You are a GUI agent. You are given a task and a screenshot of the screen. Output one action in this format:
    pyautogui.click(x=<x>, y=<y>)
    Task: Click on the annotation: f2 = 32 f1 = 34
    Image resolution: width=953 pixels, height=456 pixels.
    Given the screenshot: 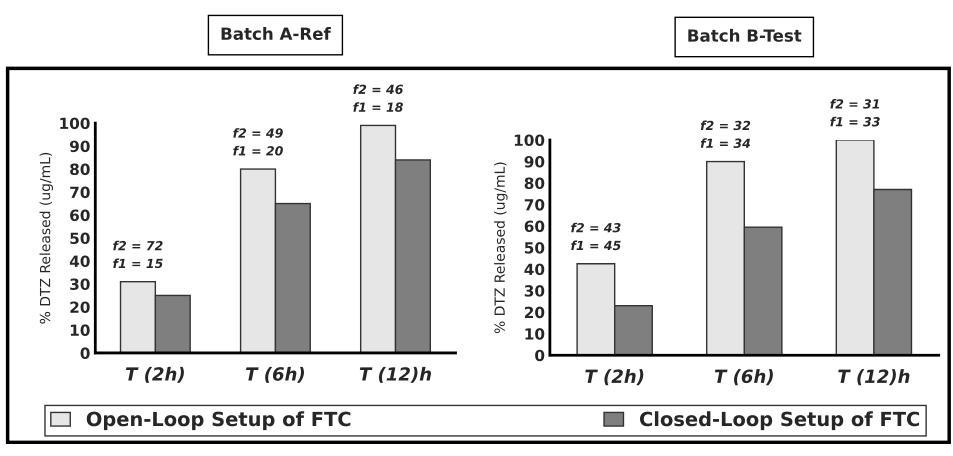 What is the action you would take?
    pyautogui.click(x=725, y=134)
    